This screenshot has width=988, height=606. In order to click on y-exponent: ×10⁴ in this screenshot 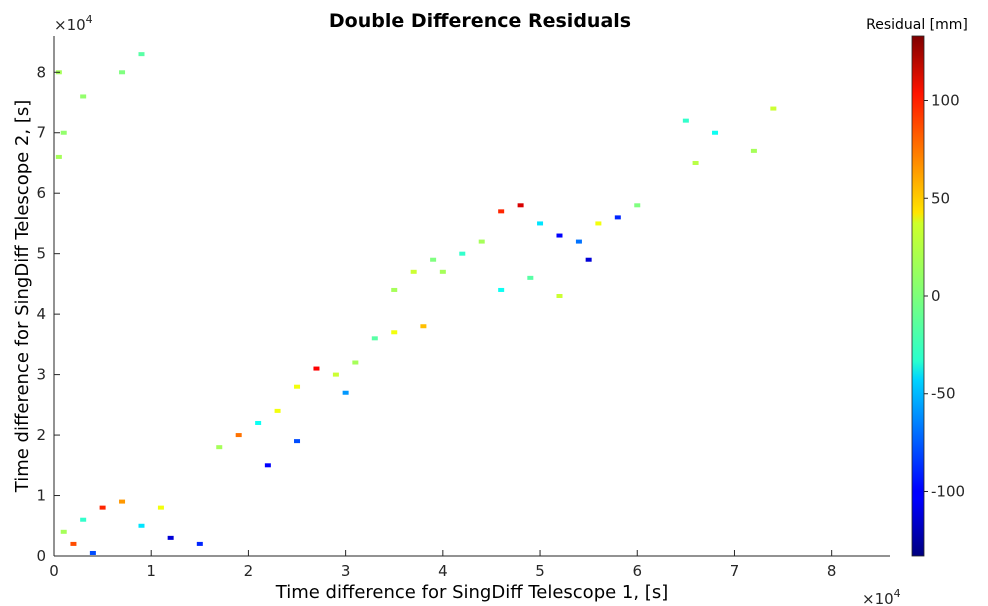, I will do `click(73, 23)`.